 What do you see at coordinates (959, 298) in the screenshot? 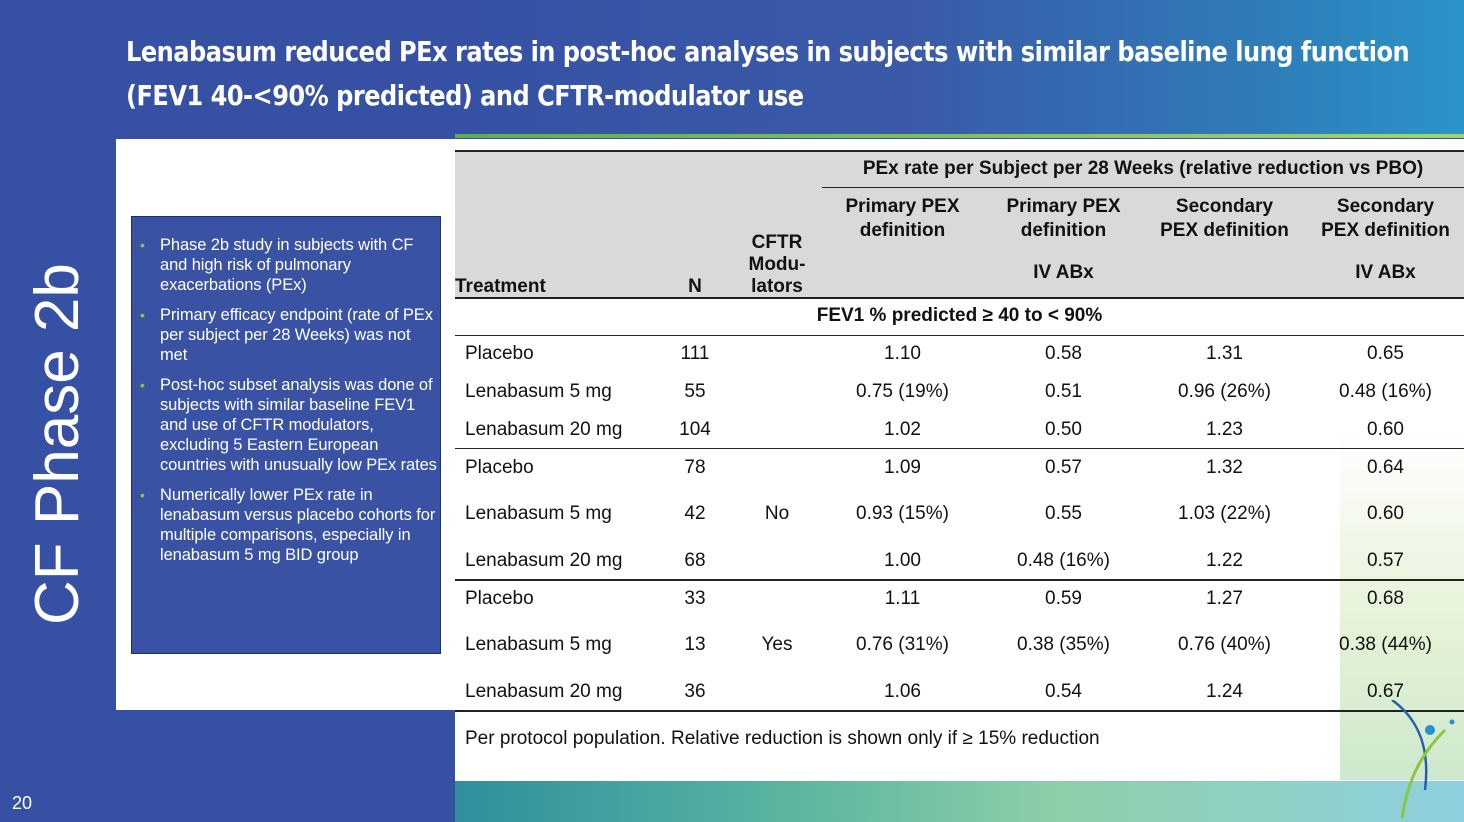
I see `header-bottom-rule` at bounding box center [959, 298].